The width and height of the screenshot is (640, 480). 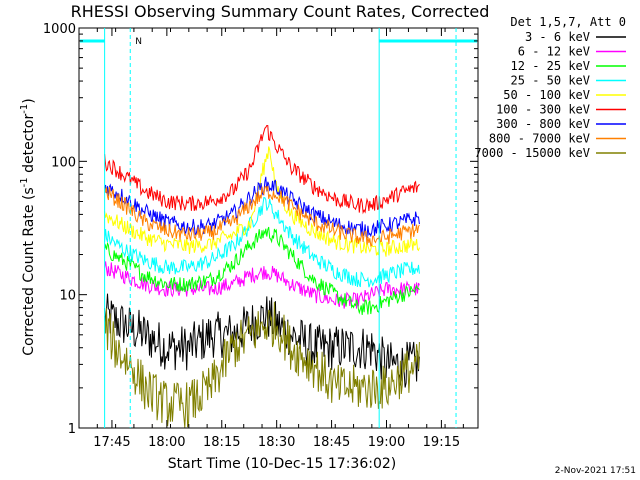 I want to click on attenuator-marker-label: N, so click(x=138, y=42).